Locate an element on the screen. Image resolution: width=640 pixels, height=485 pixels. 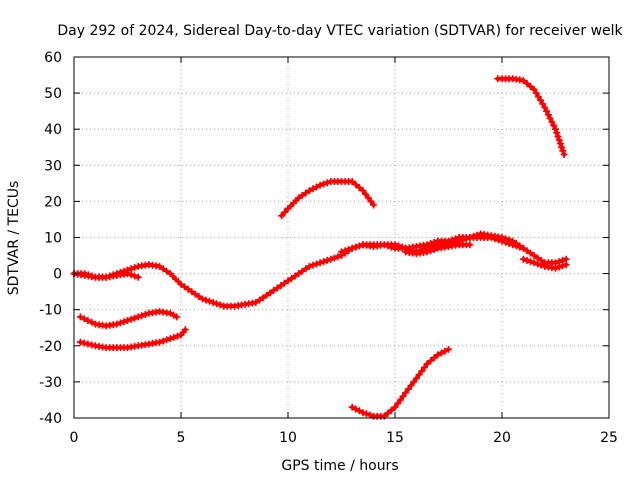
y-tick-label: 20 is located at coordinates (53, 202).